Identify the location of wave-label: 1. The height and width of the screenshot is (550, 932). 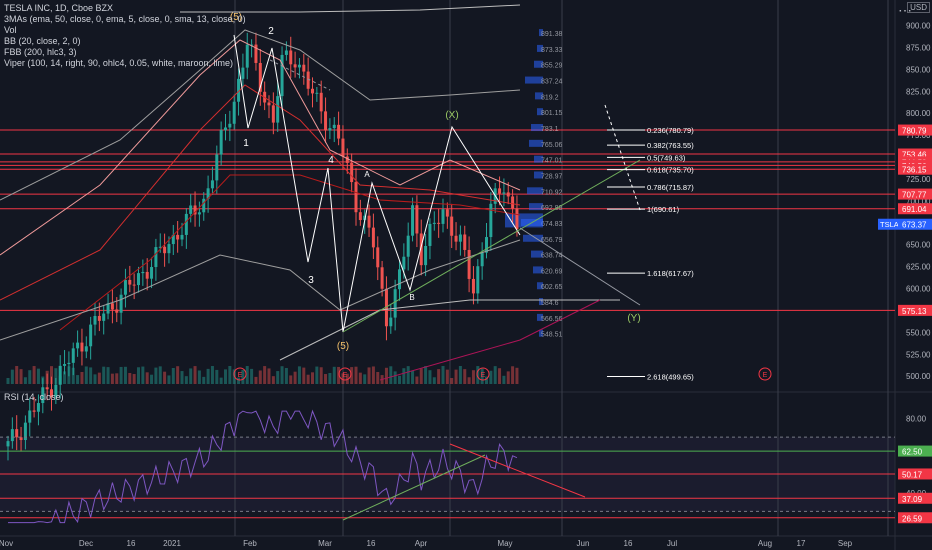
(246, 143).